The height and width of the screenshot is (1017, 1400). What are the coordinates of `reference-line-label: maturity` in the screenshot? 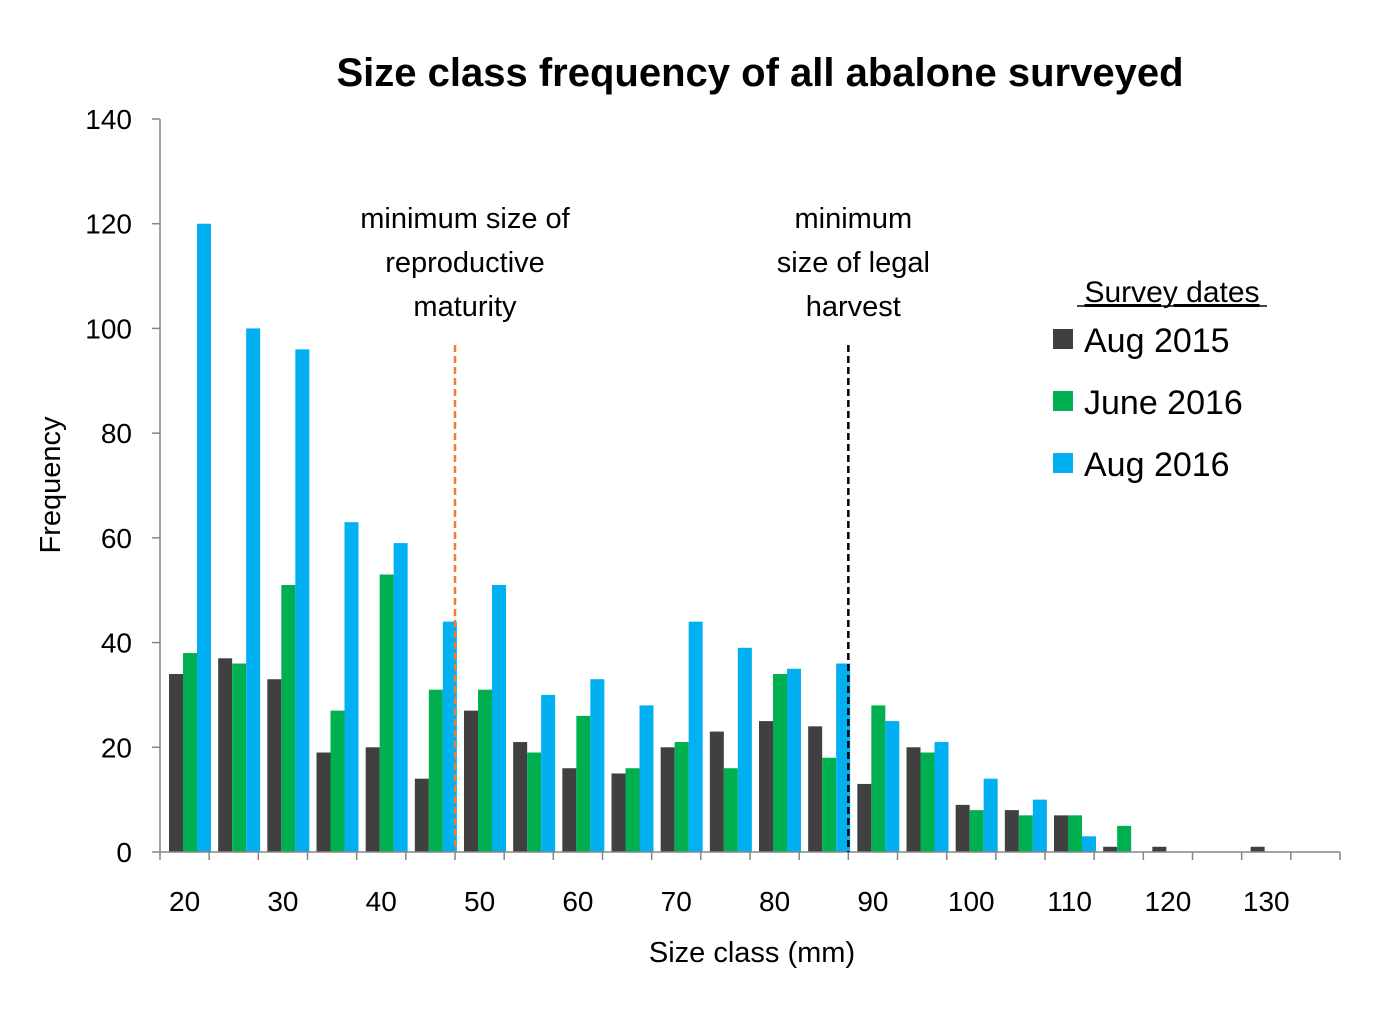 It's located at (465, 307).